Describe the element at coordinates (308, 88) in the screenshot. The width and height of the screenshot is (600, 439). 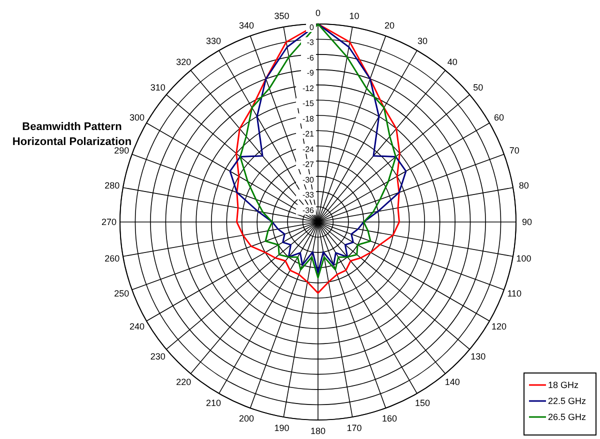
I see `y-tick-label: -12` at that location.